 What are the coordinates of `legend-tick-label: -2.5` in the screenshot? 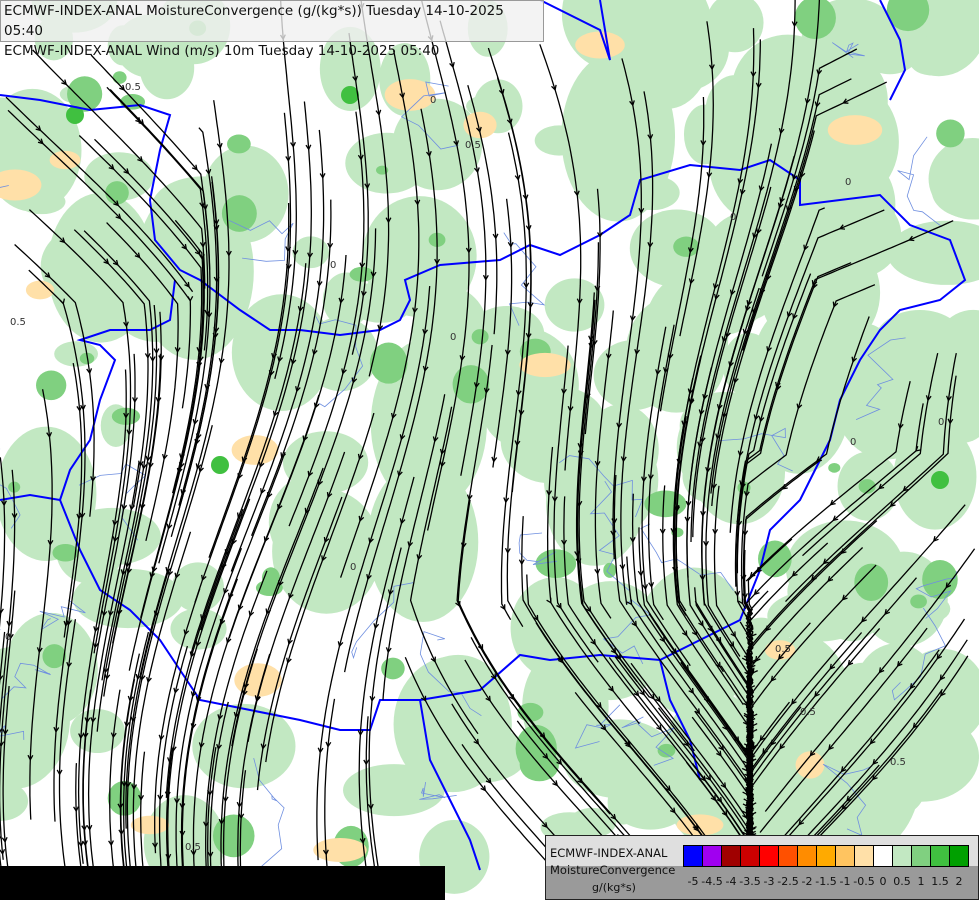 It's located at (788, 881).